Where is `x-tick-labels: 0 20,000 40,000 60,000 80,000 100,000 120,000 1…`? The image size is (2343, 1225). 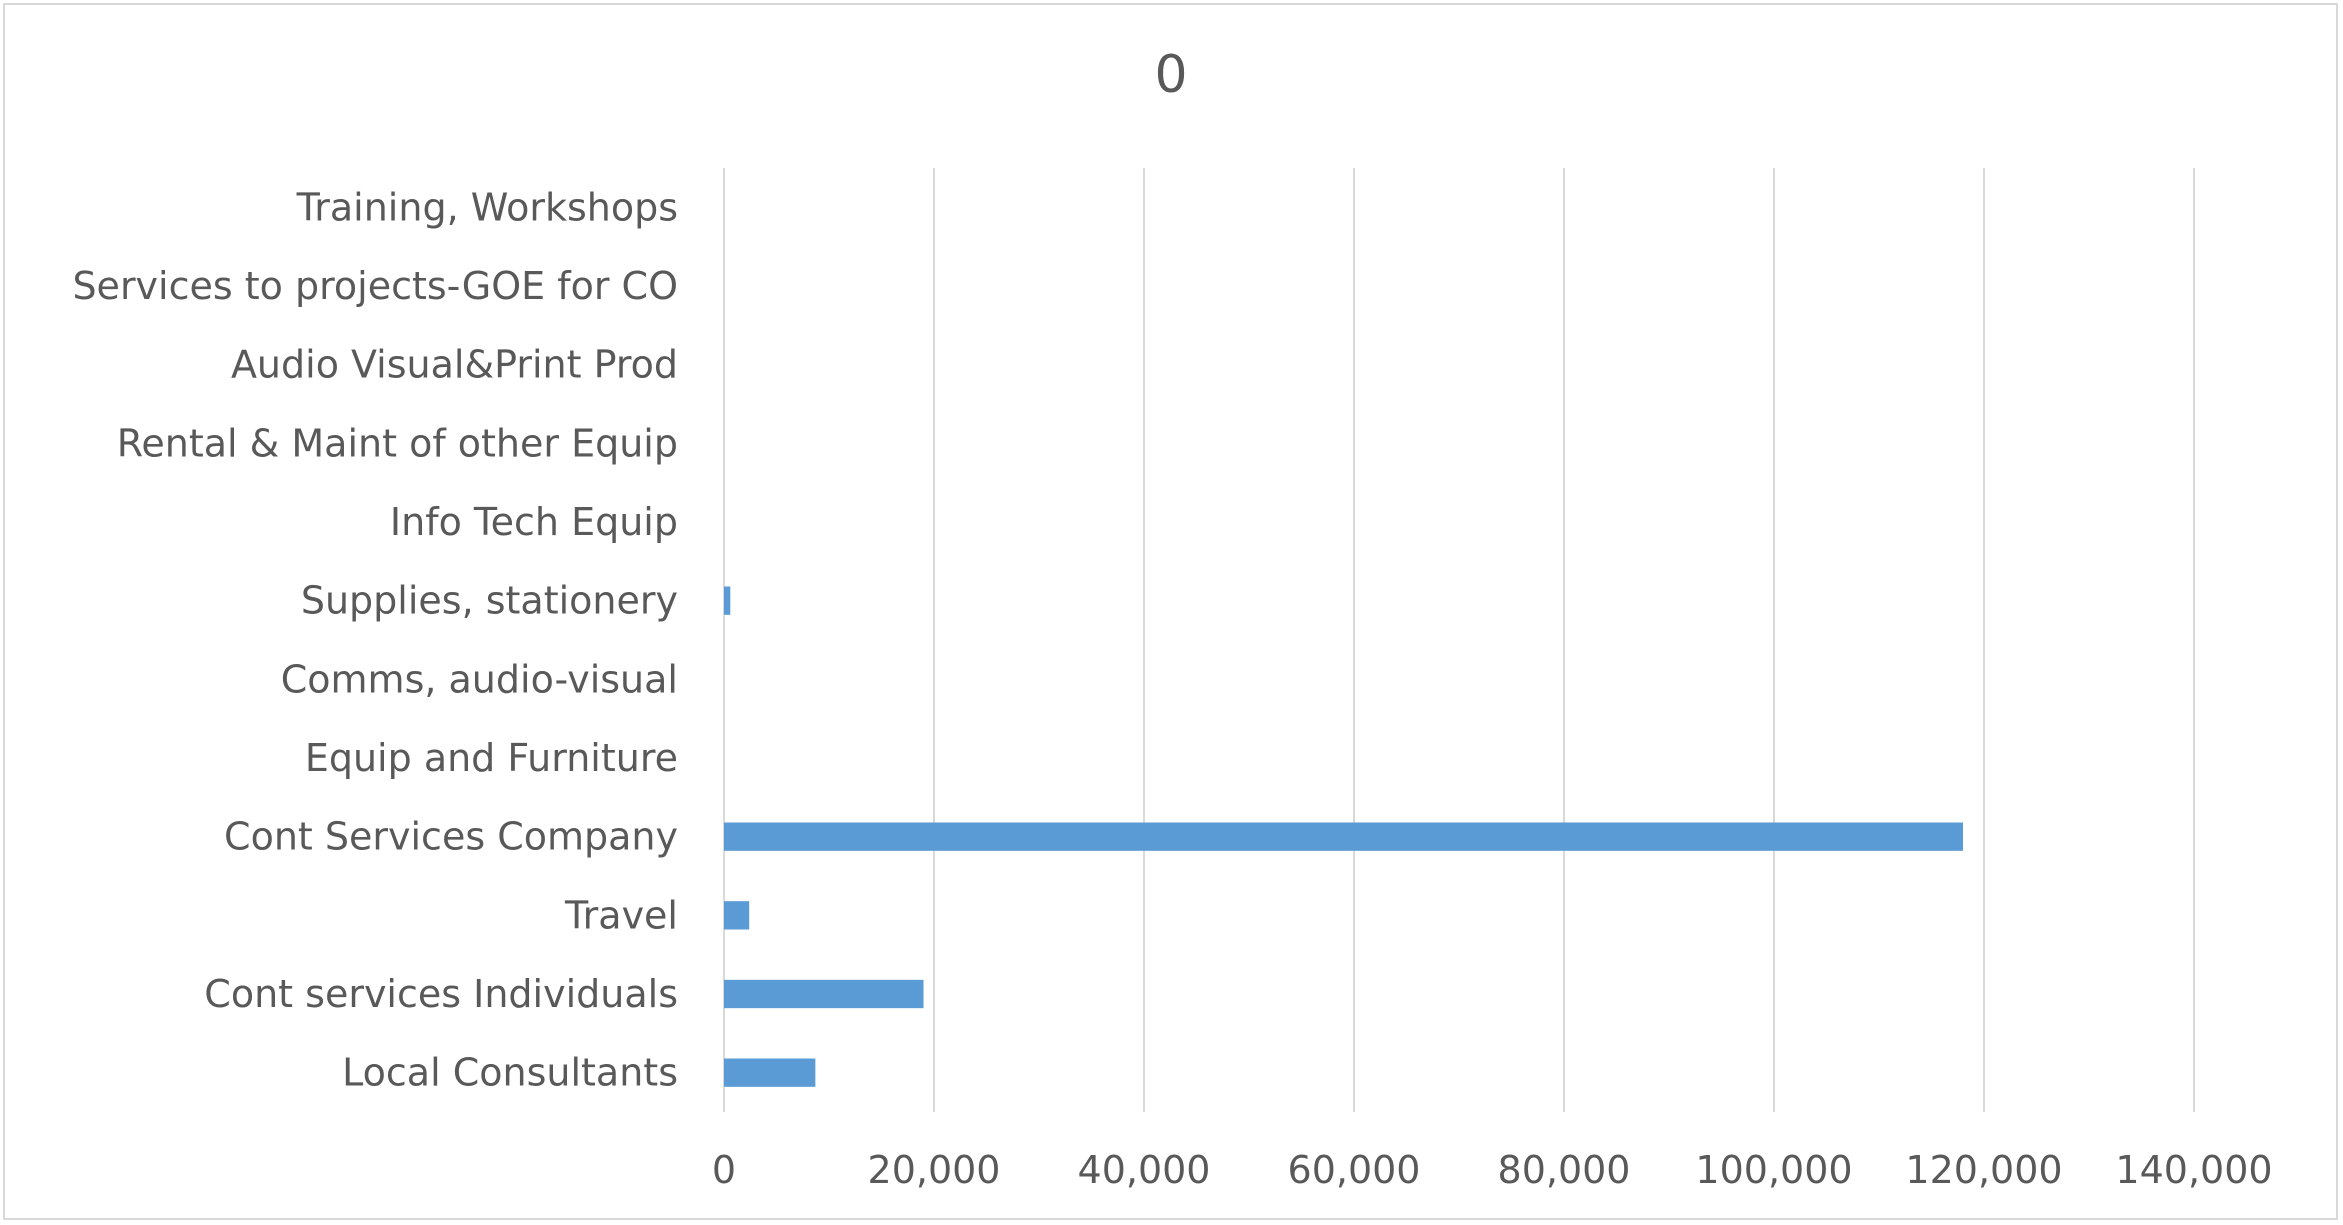
x-tick-labels: 0 20,000 40,000 60,000 80,000 100,000 120,000 1… is located at coordinates (1492, 1170).